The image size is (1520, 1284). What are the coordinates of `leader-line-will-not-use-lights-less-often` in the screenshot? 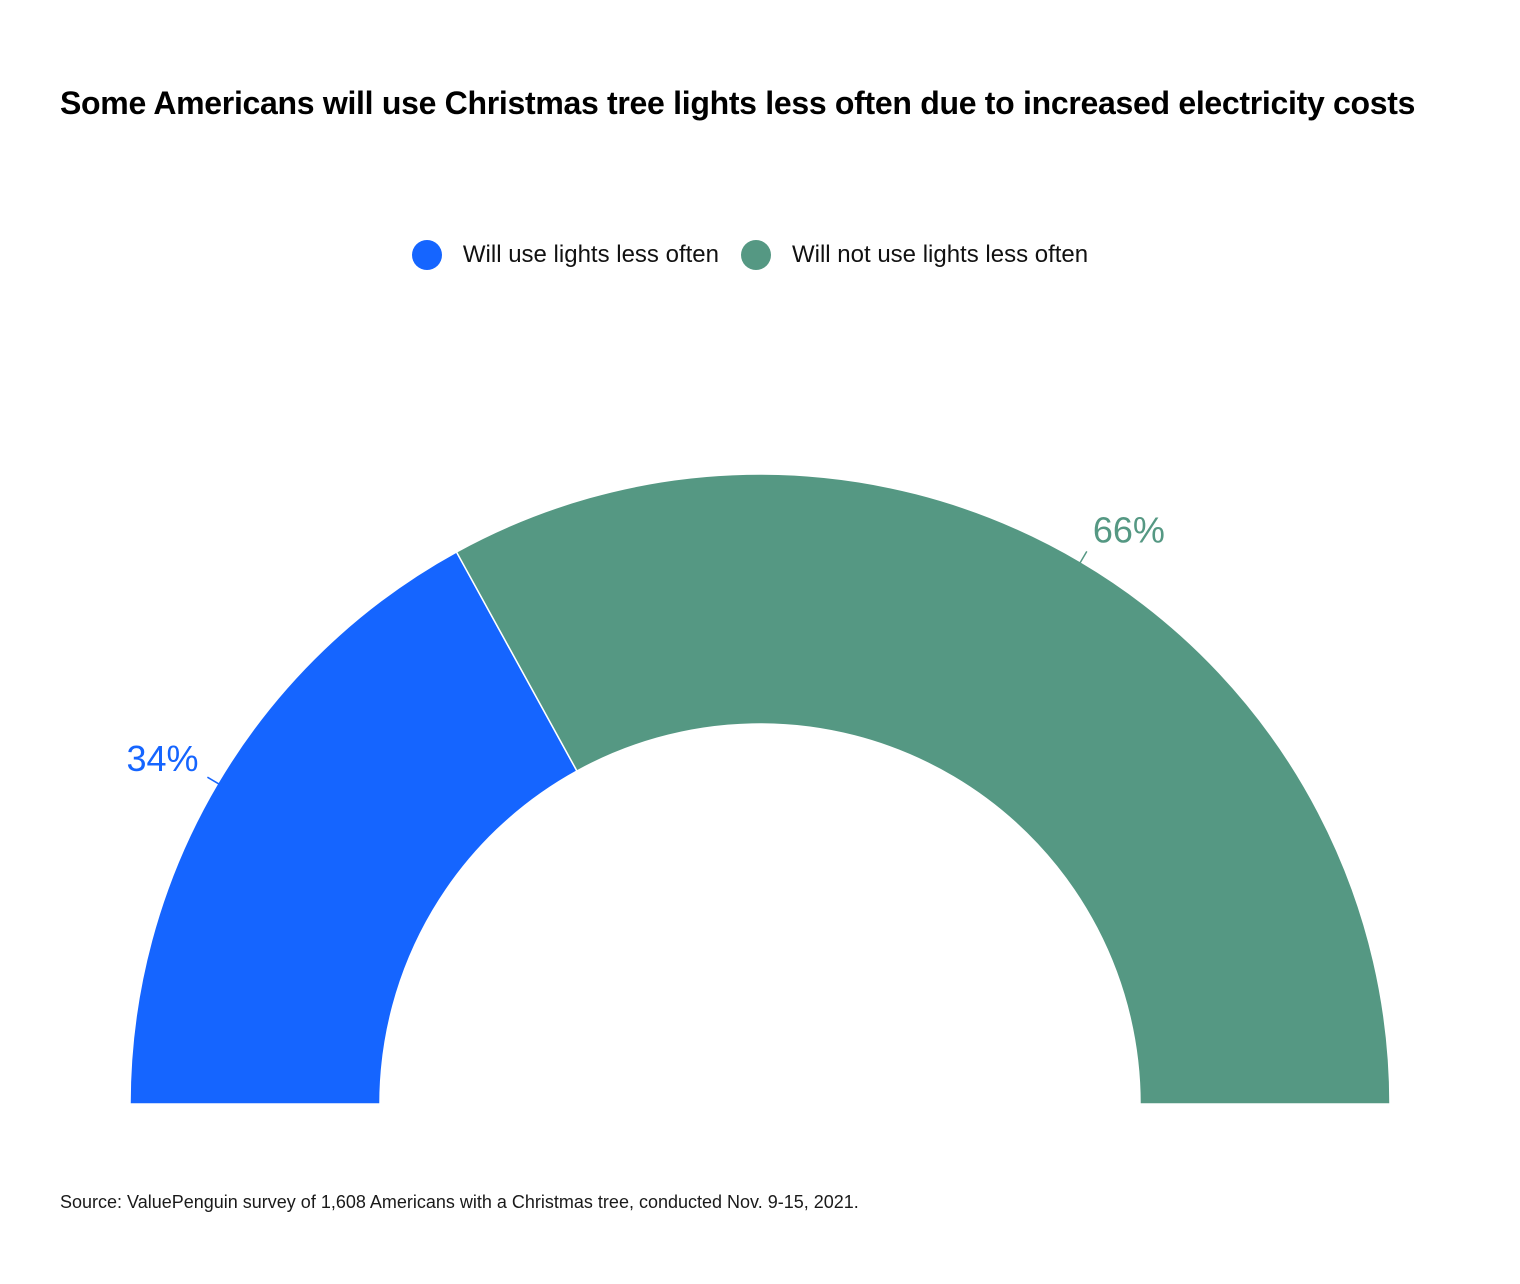 It's located at (1083, 557).